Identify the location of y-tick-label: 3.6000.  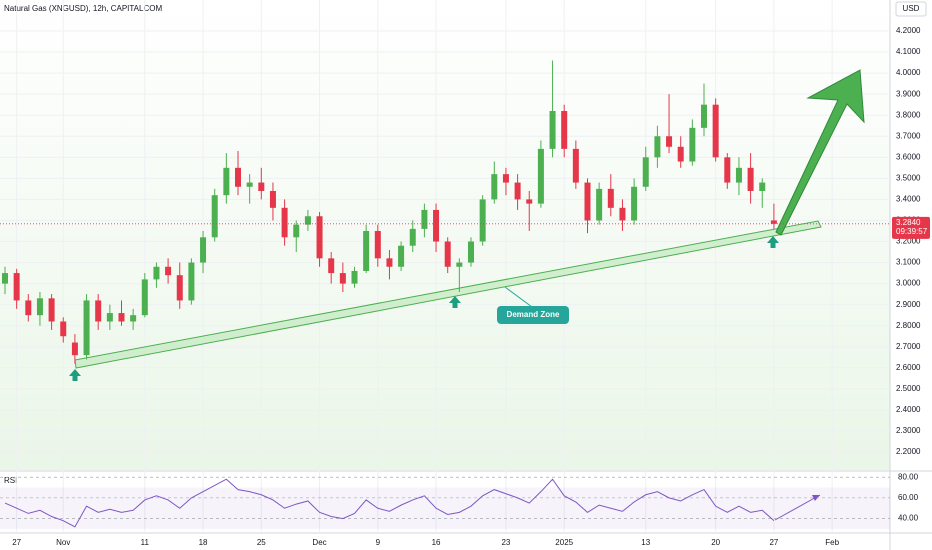
(908, 156).